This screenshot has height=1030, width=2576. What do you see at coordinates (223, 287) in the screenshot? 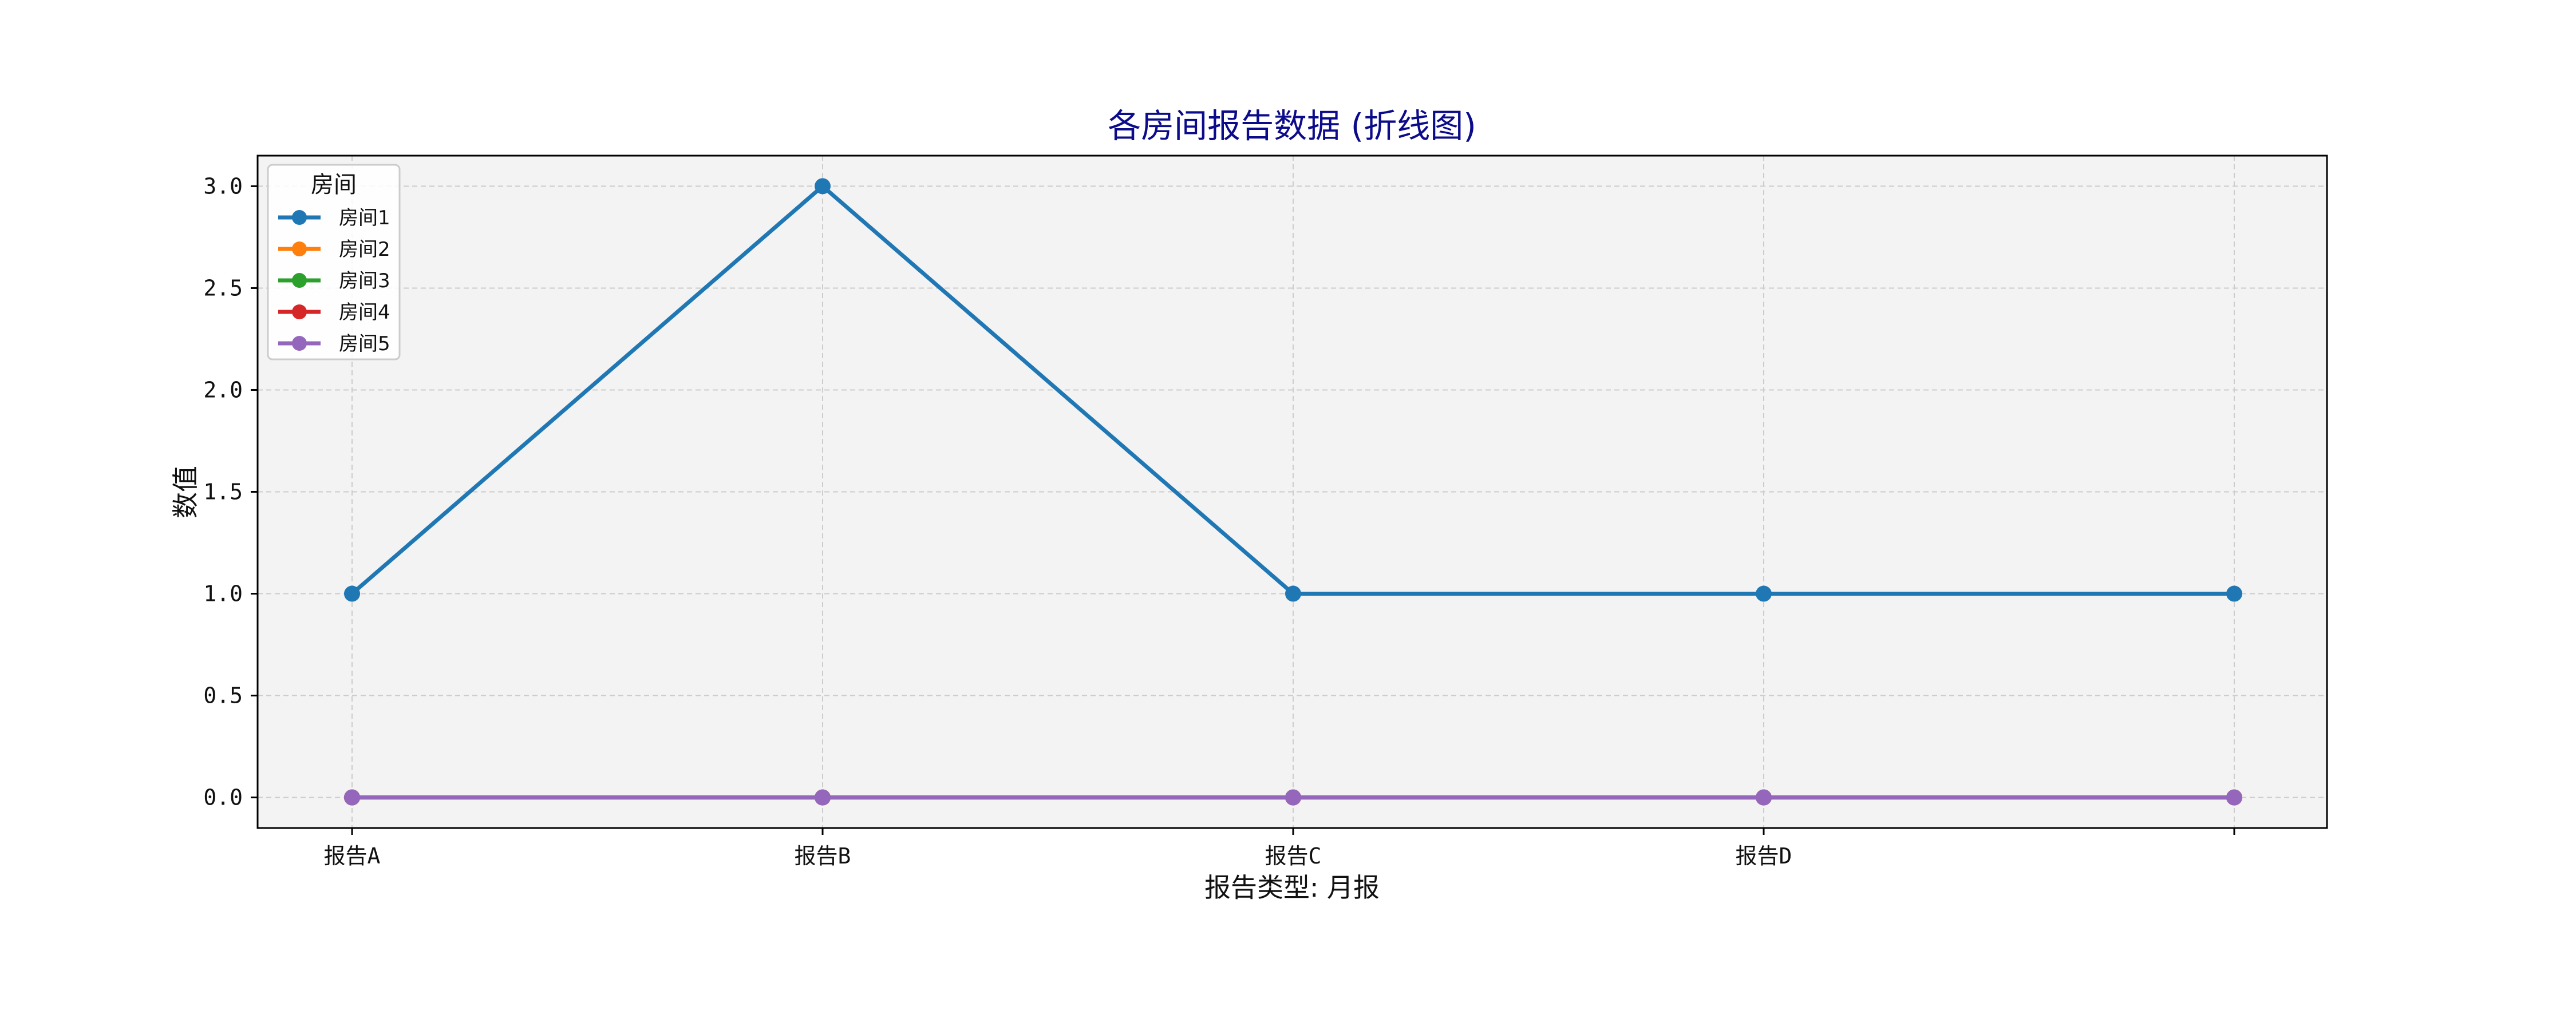
I see `y-tick-label: 2.5` at bounding box center [223, 287].